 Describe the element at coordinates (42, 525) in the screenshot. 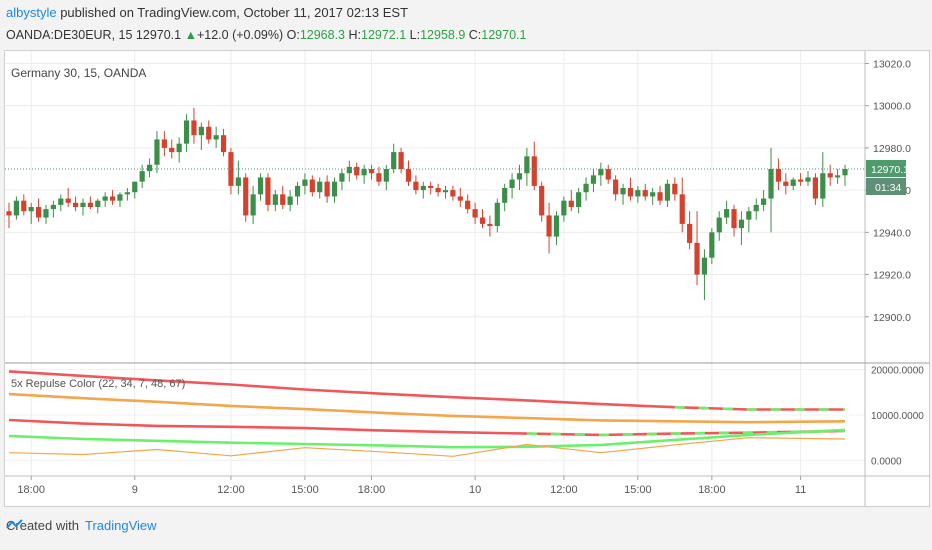

I see `created-with-text: Created with` at that location.